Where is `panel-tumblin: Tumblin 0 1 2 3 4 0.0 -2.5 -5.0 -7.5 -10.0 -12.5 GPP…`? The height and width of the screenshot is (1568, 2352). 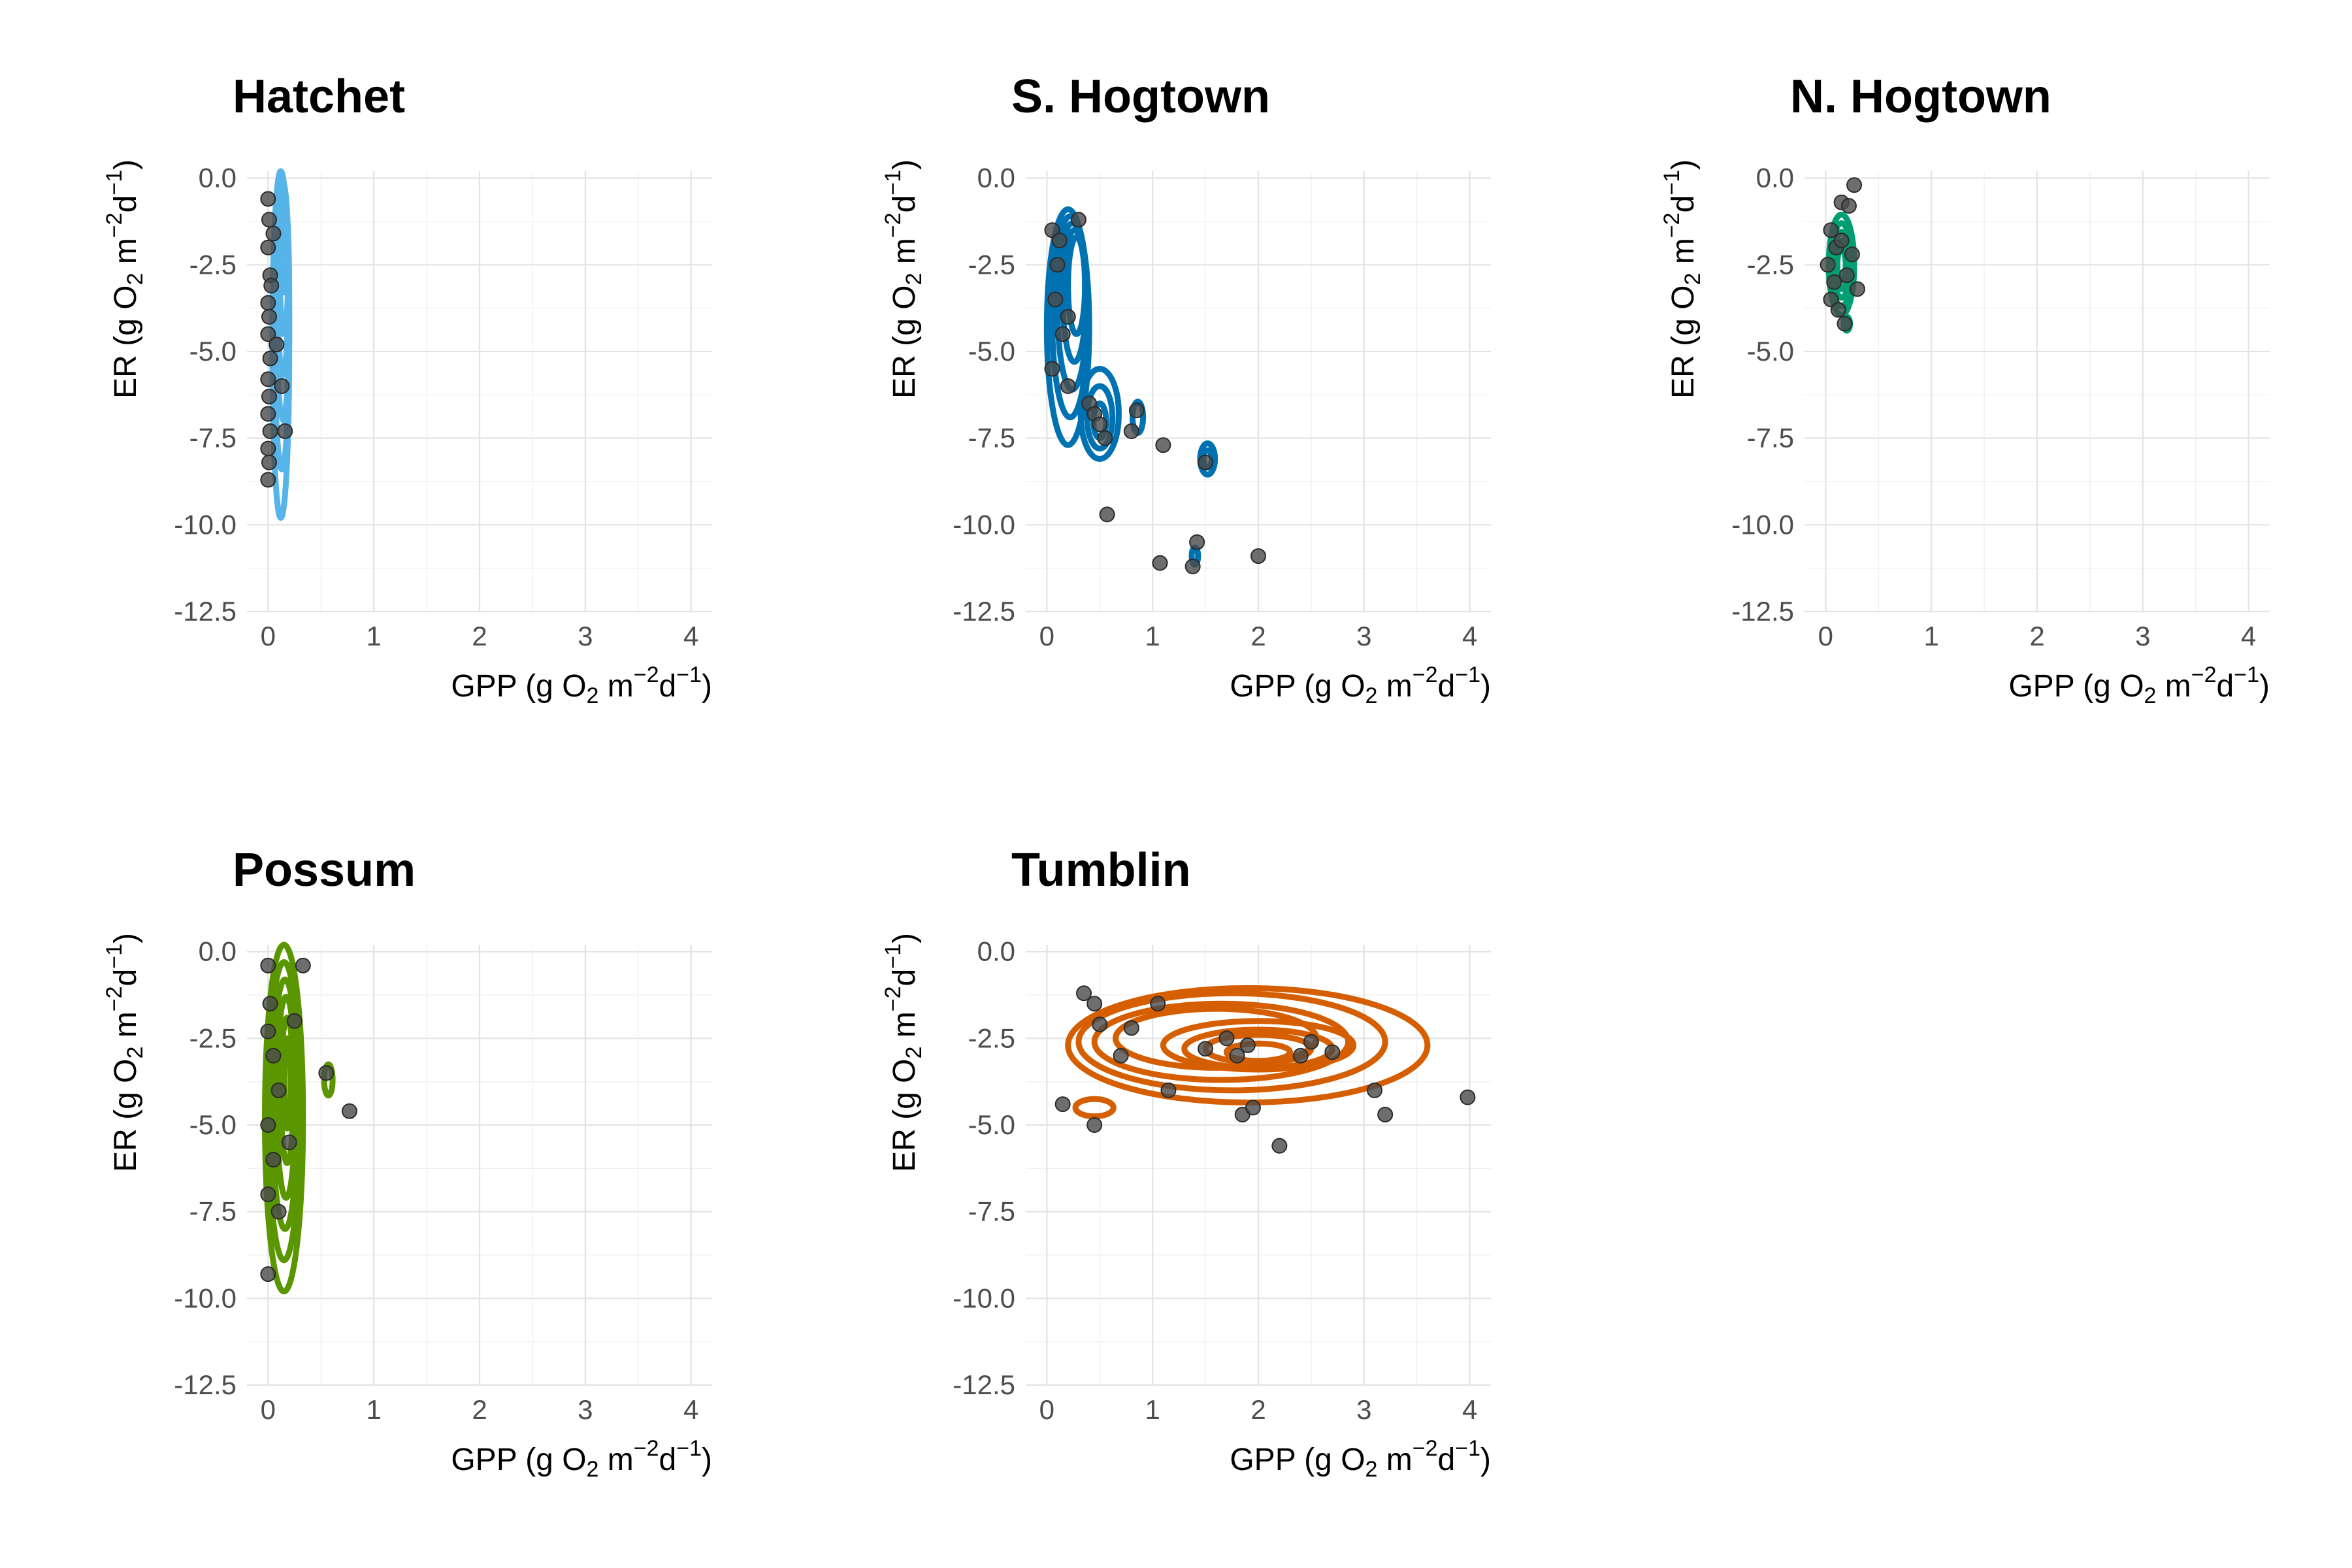 panel-tumblin: Tumblin 0 1 2 3 4 0.0 -2.5 -5.0 -7.5 -10.0 -12.5 GPP… is located at coordinates (1186, 1163).